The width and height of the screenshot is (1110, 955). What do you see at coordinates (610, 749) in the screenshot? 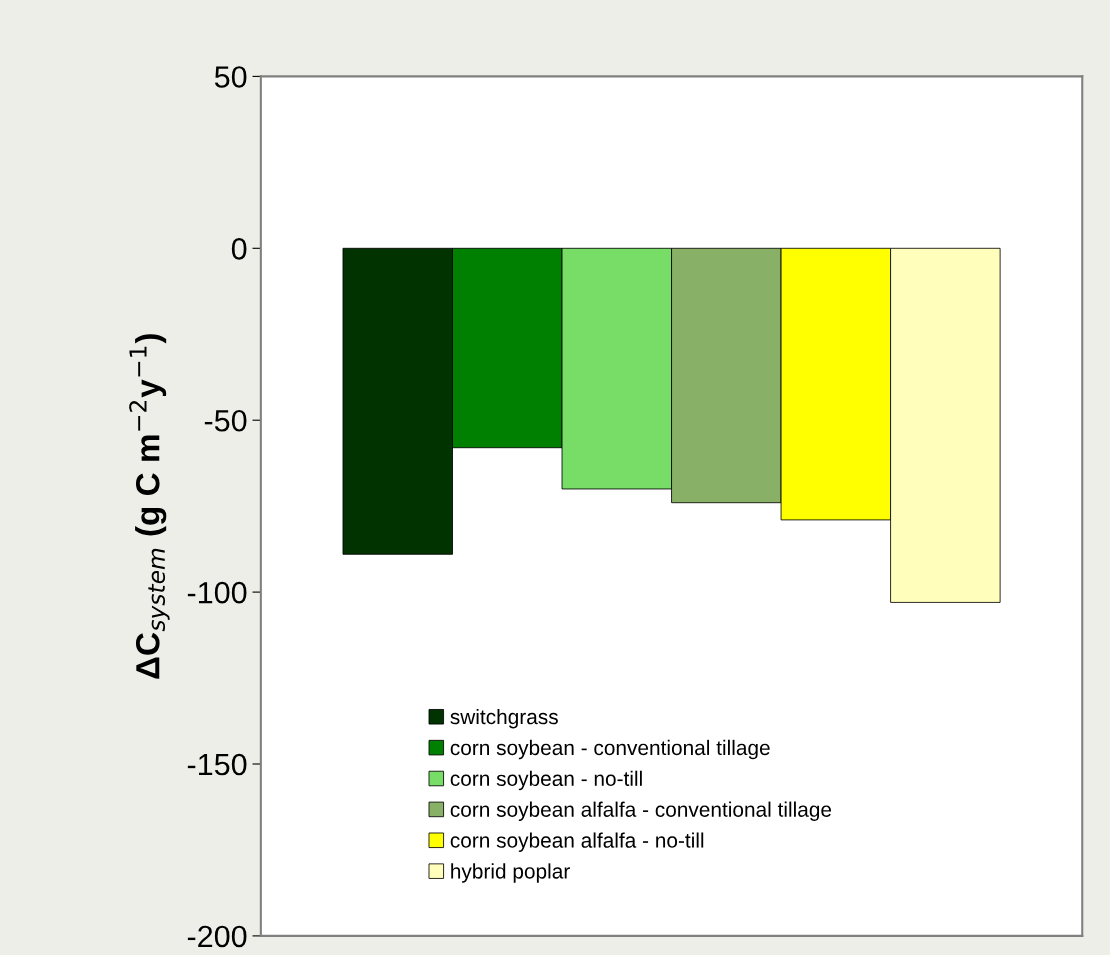
I see `legend-label: corn soybean - conventional tillage` at bounding box center [610, 749].